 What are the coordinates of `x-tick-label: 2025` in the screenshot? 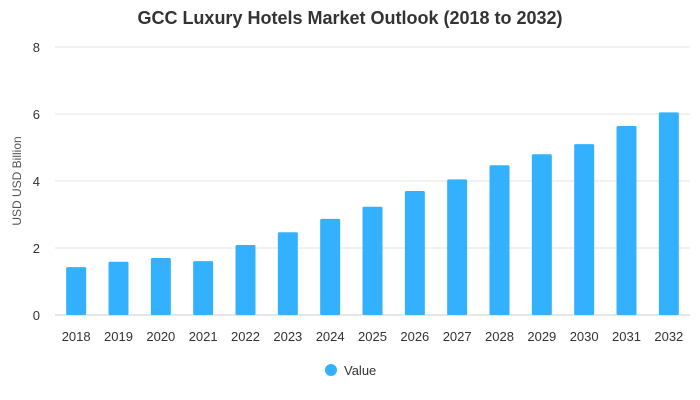 It's located at (372, 336).